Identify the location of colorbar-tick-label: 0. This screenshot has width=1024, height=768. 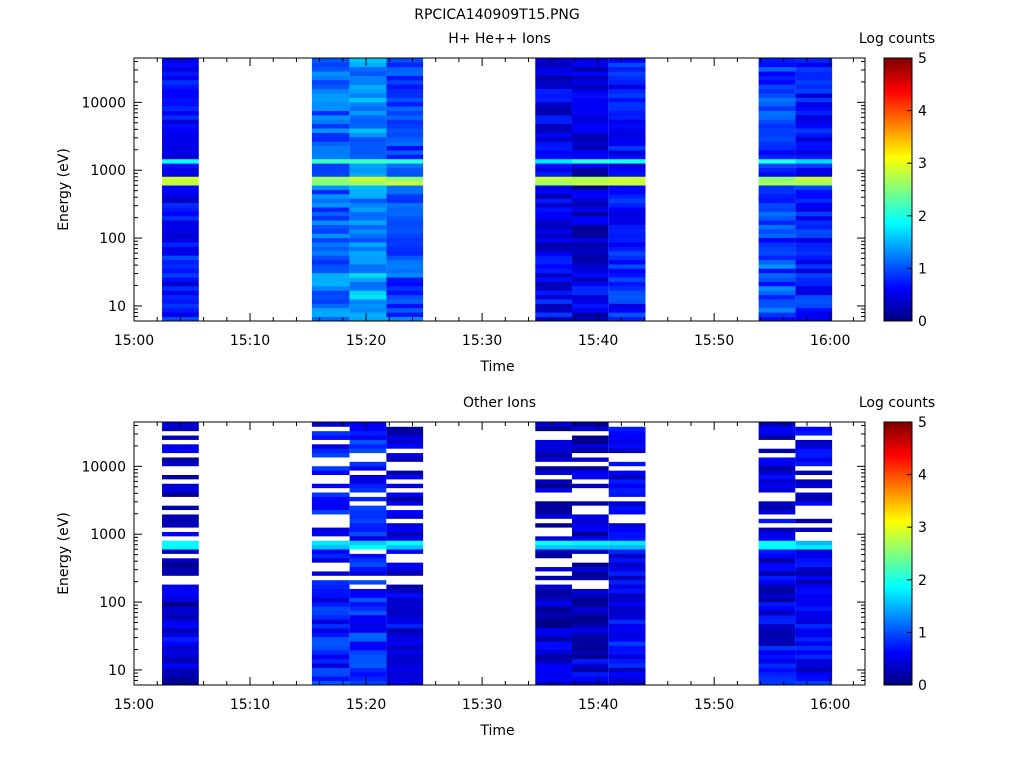
(922, 686).